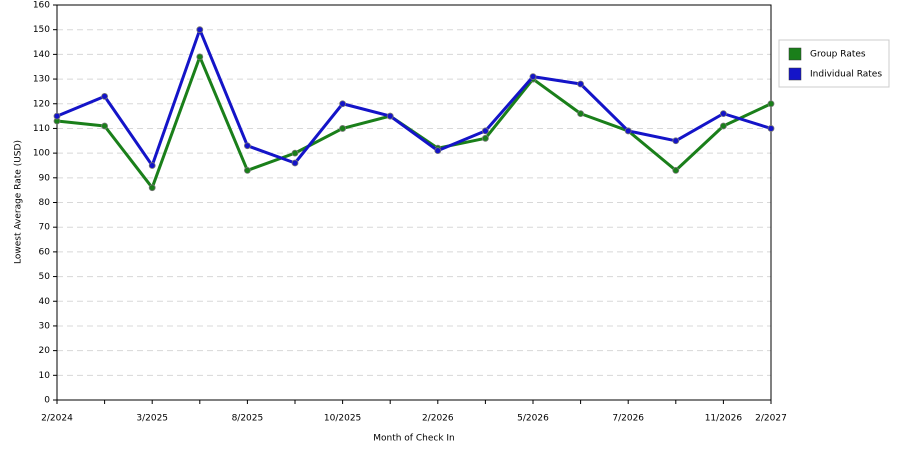  What do you see at coordinates (41, 55) in the screenshot?
I see `y-tick-label: 140` at bounding box center [41, 55].